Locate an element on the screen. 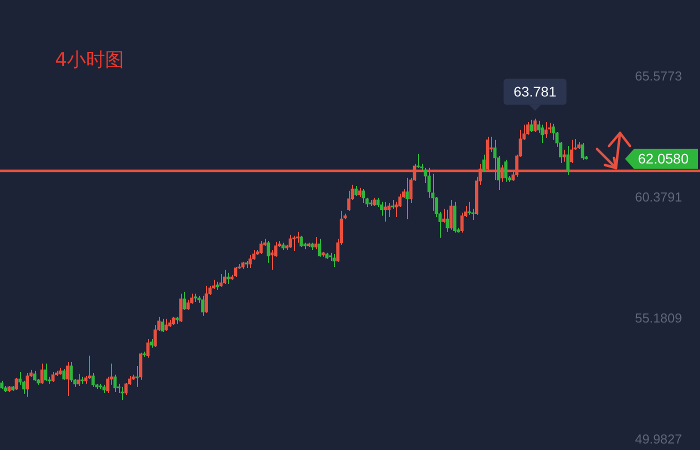 The height and width of the screenshot is (450, 700). y-tick-label: 60.3791 is located at coordinates (658, 196).